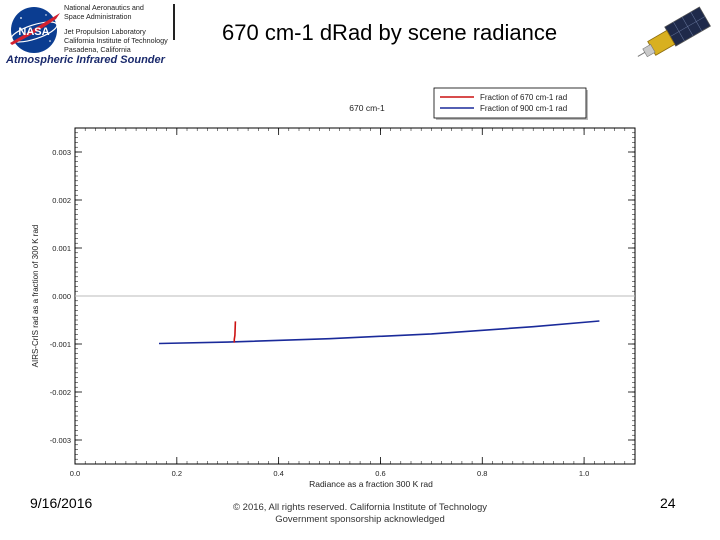 The width and height of the screenshot is (720, 540). What do you see at coordinates (116, 40) in the screenshot?
I see `org-line: California Institute of Technology` at bounding box center [116, 40].